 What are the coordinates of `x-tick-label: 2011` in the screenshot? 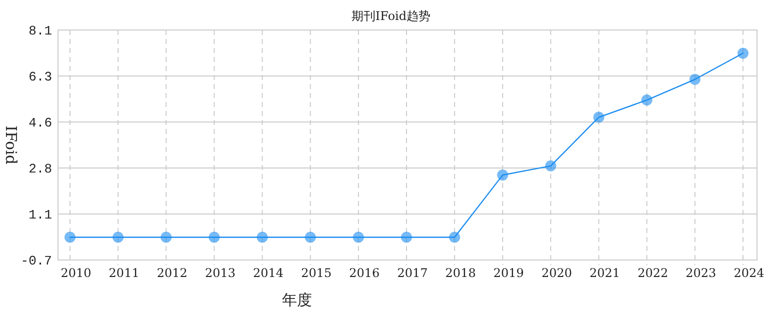 It's located at (124, 273).